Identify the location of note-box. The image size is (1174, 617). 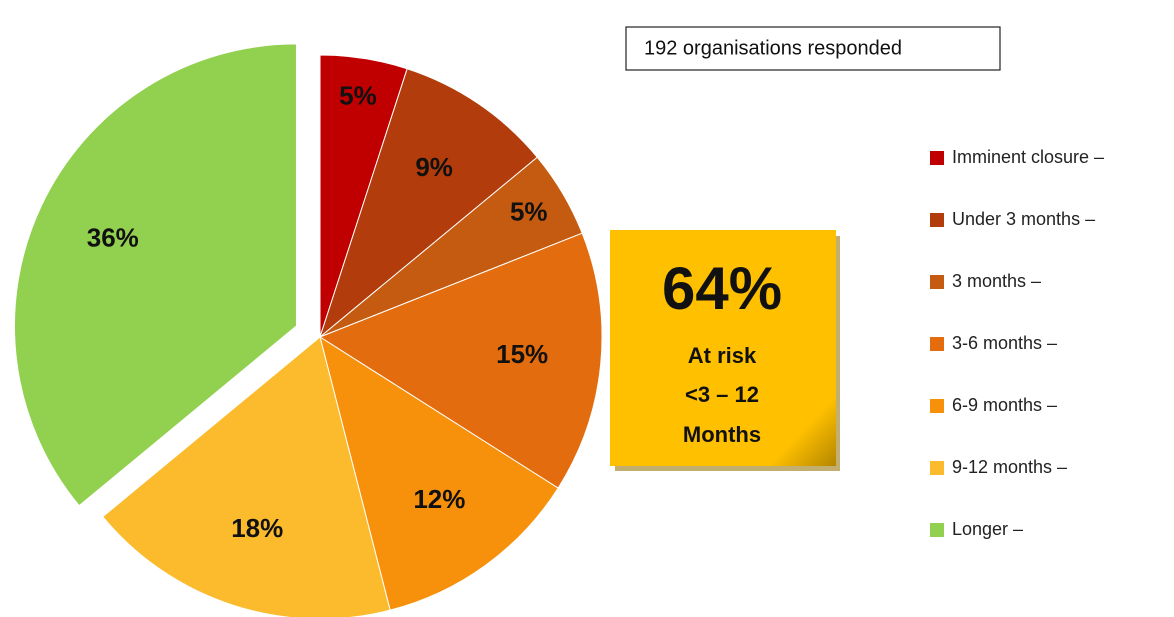
(813, 48).